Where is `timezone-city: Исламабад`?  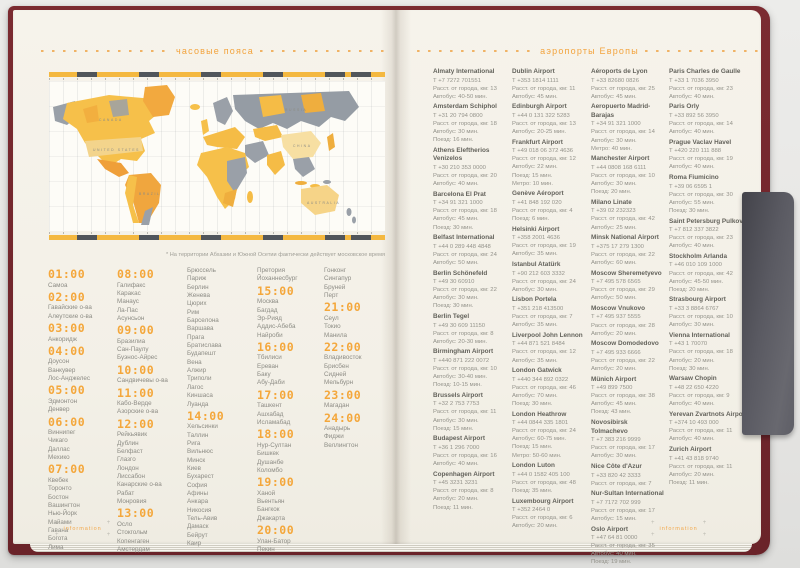
timezone-city: Исламабад is located at coordinates (274, 422).